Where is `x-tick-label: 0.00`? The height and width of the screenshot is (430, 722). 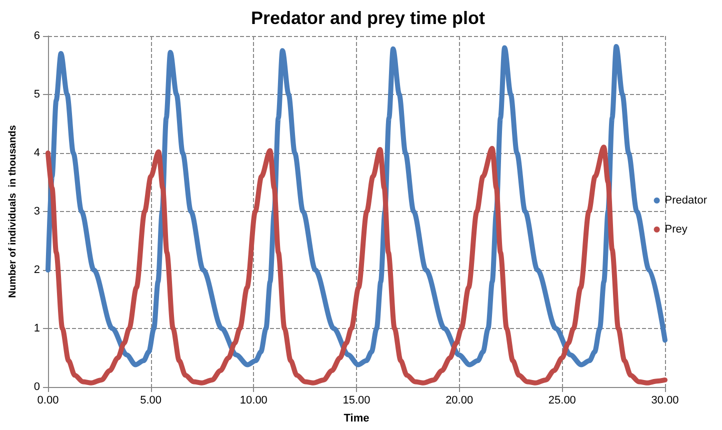
x-tick-label: 0.00 is located at coordinates (48, 400).